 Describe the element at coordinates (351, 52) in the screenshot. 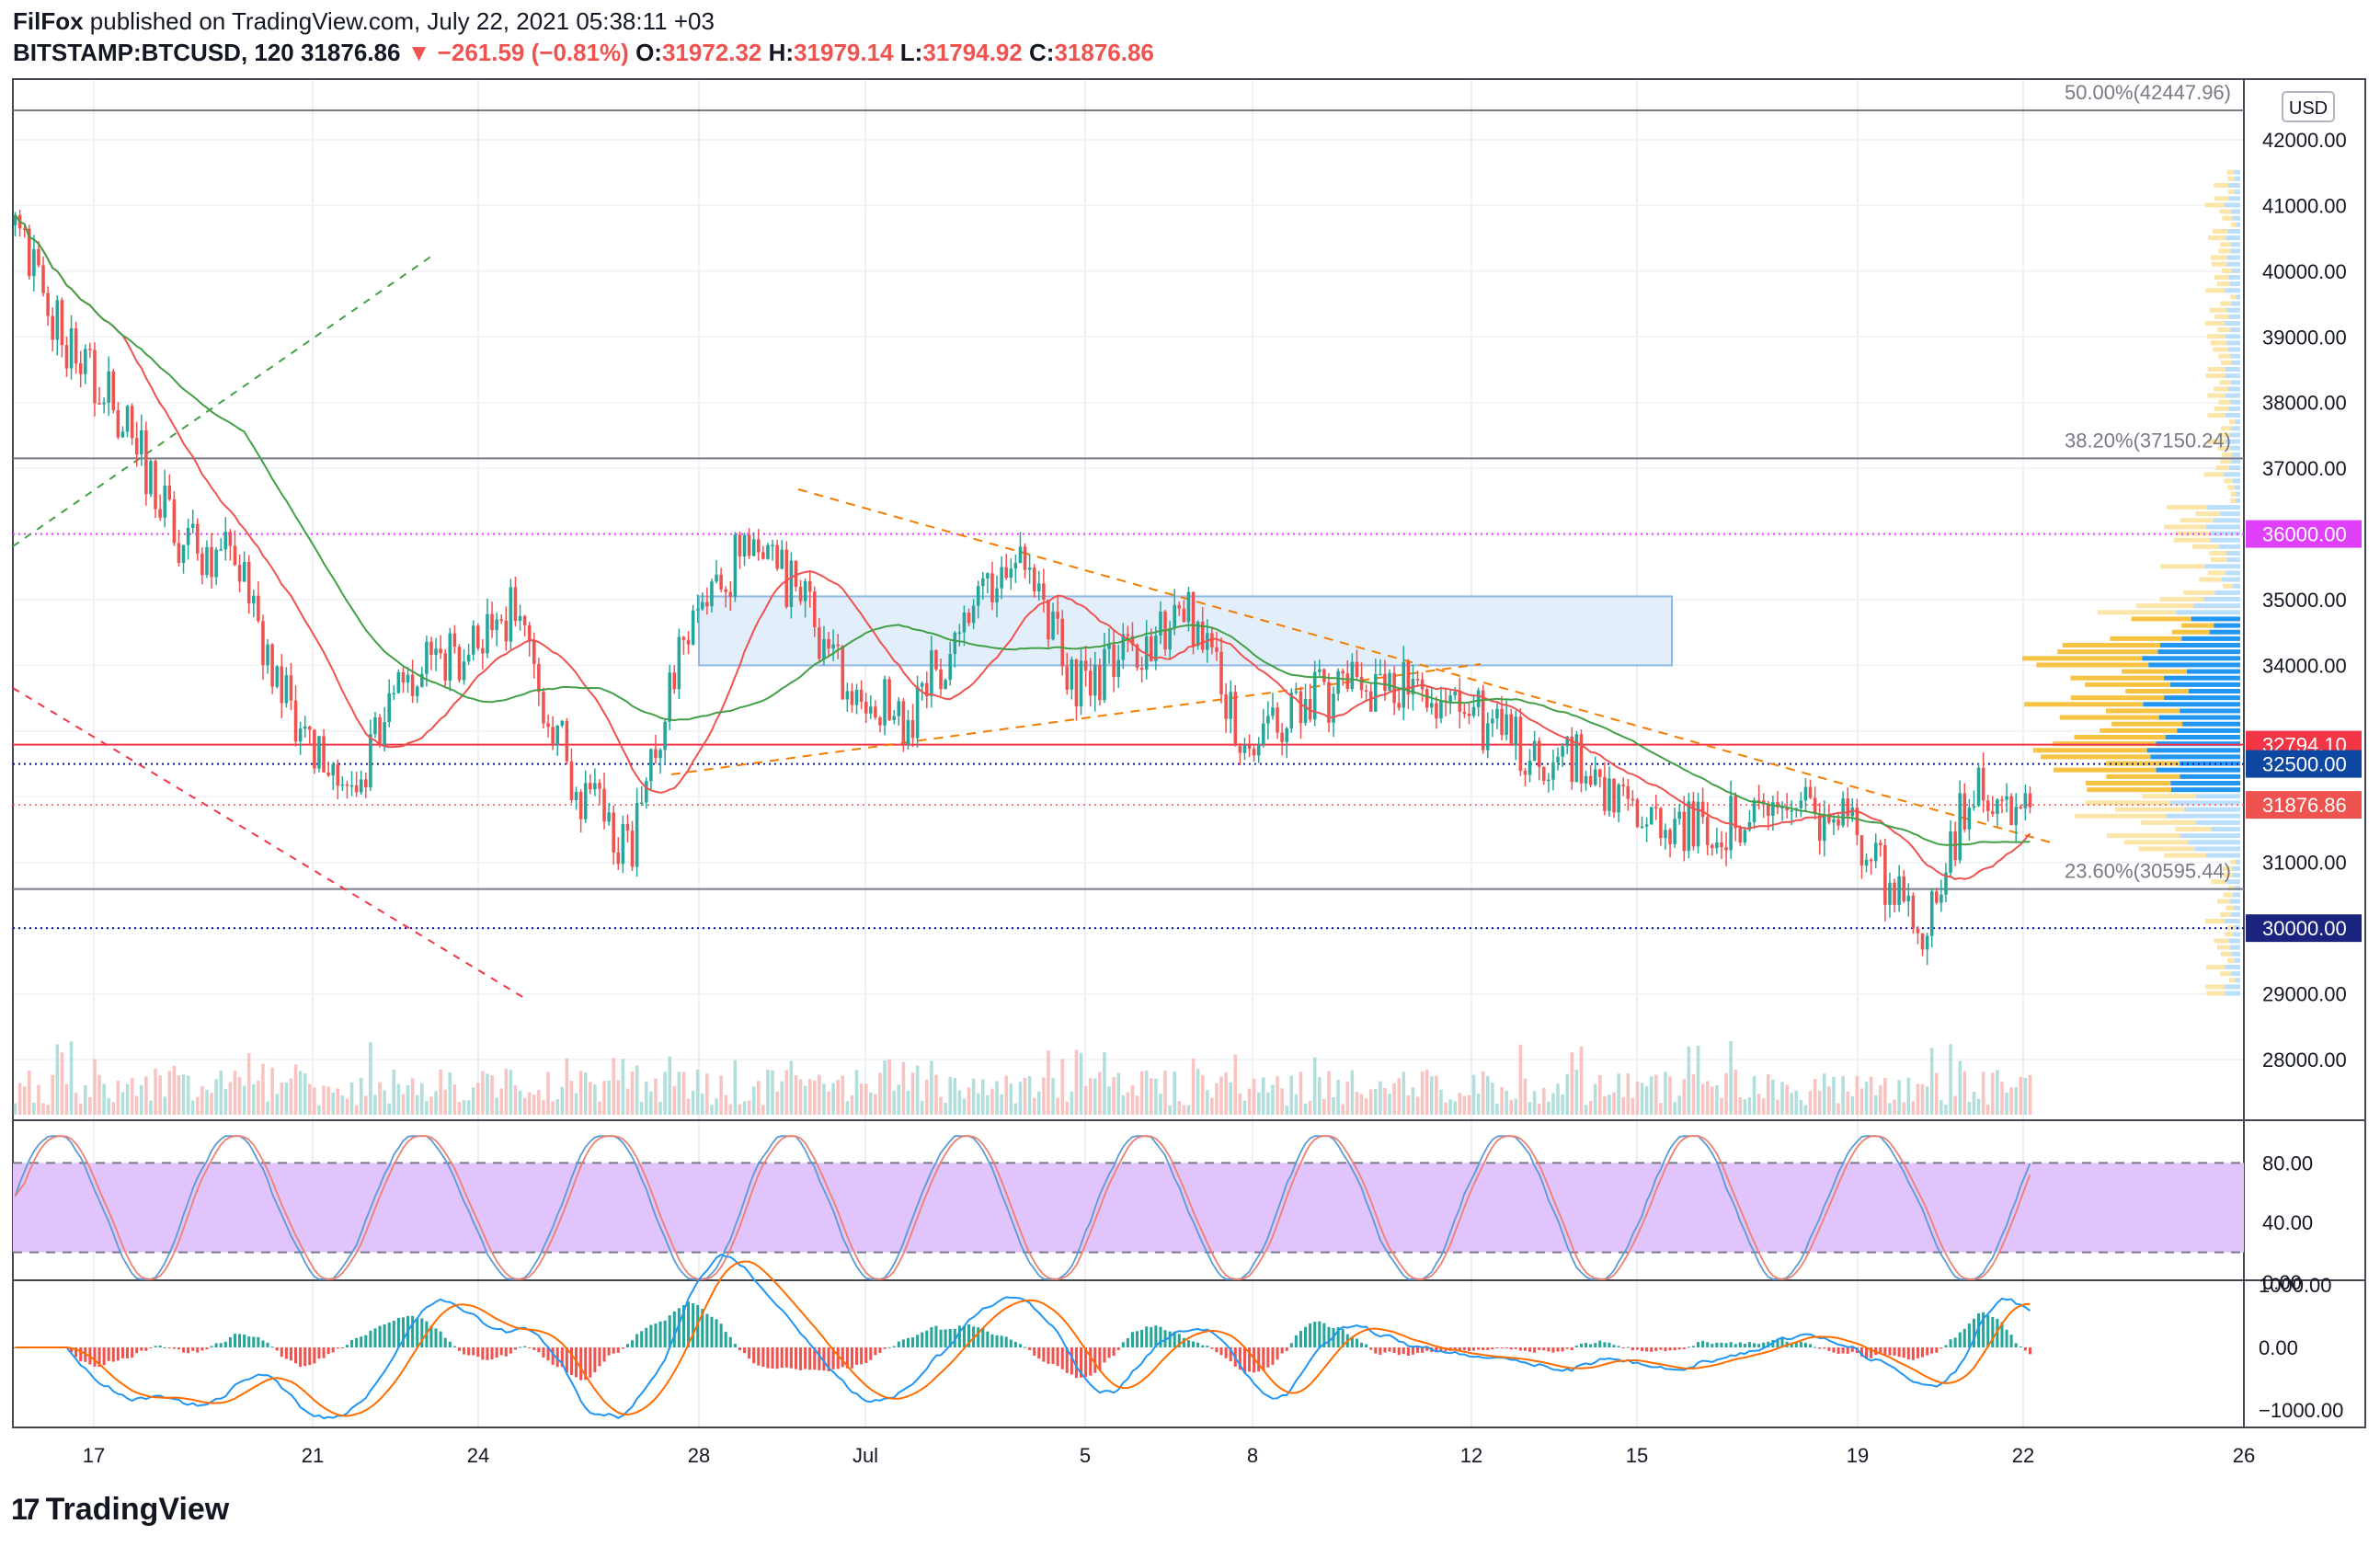

I see `last-price: 31876.86` at that location.